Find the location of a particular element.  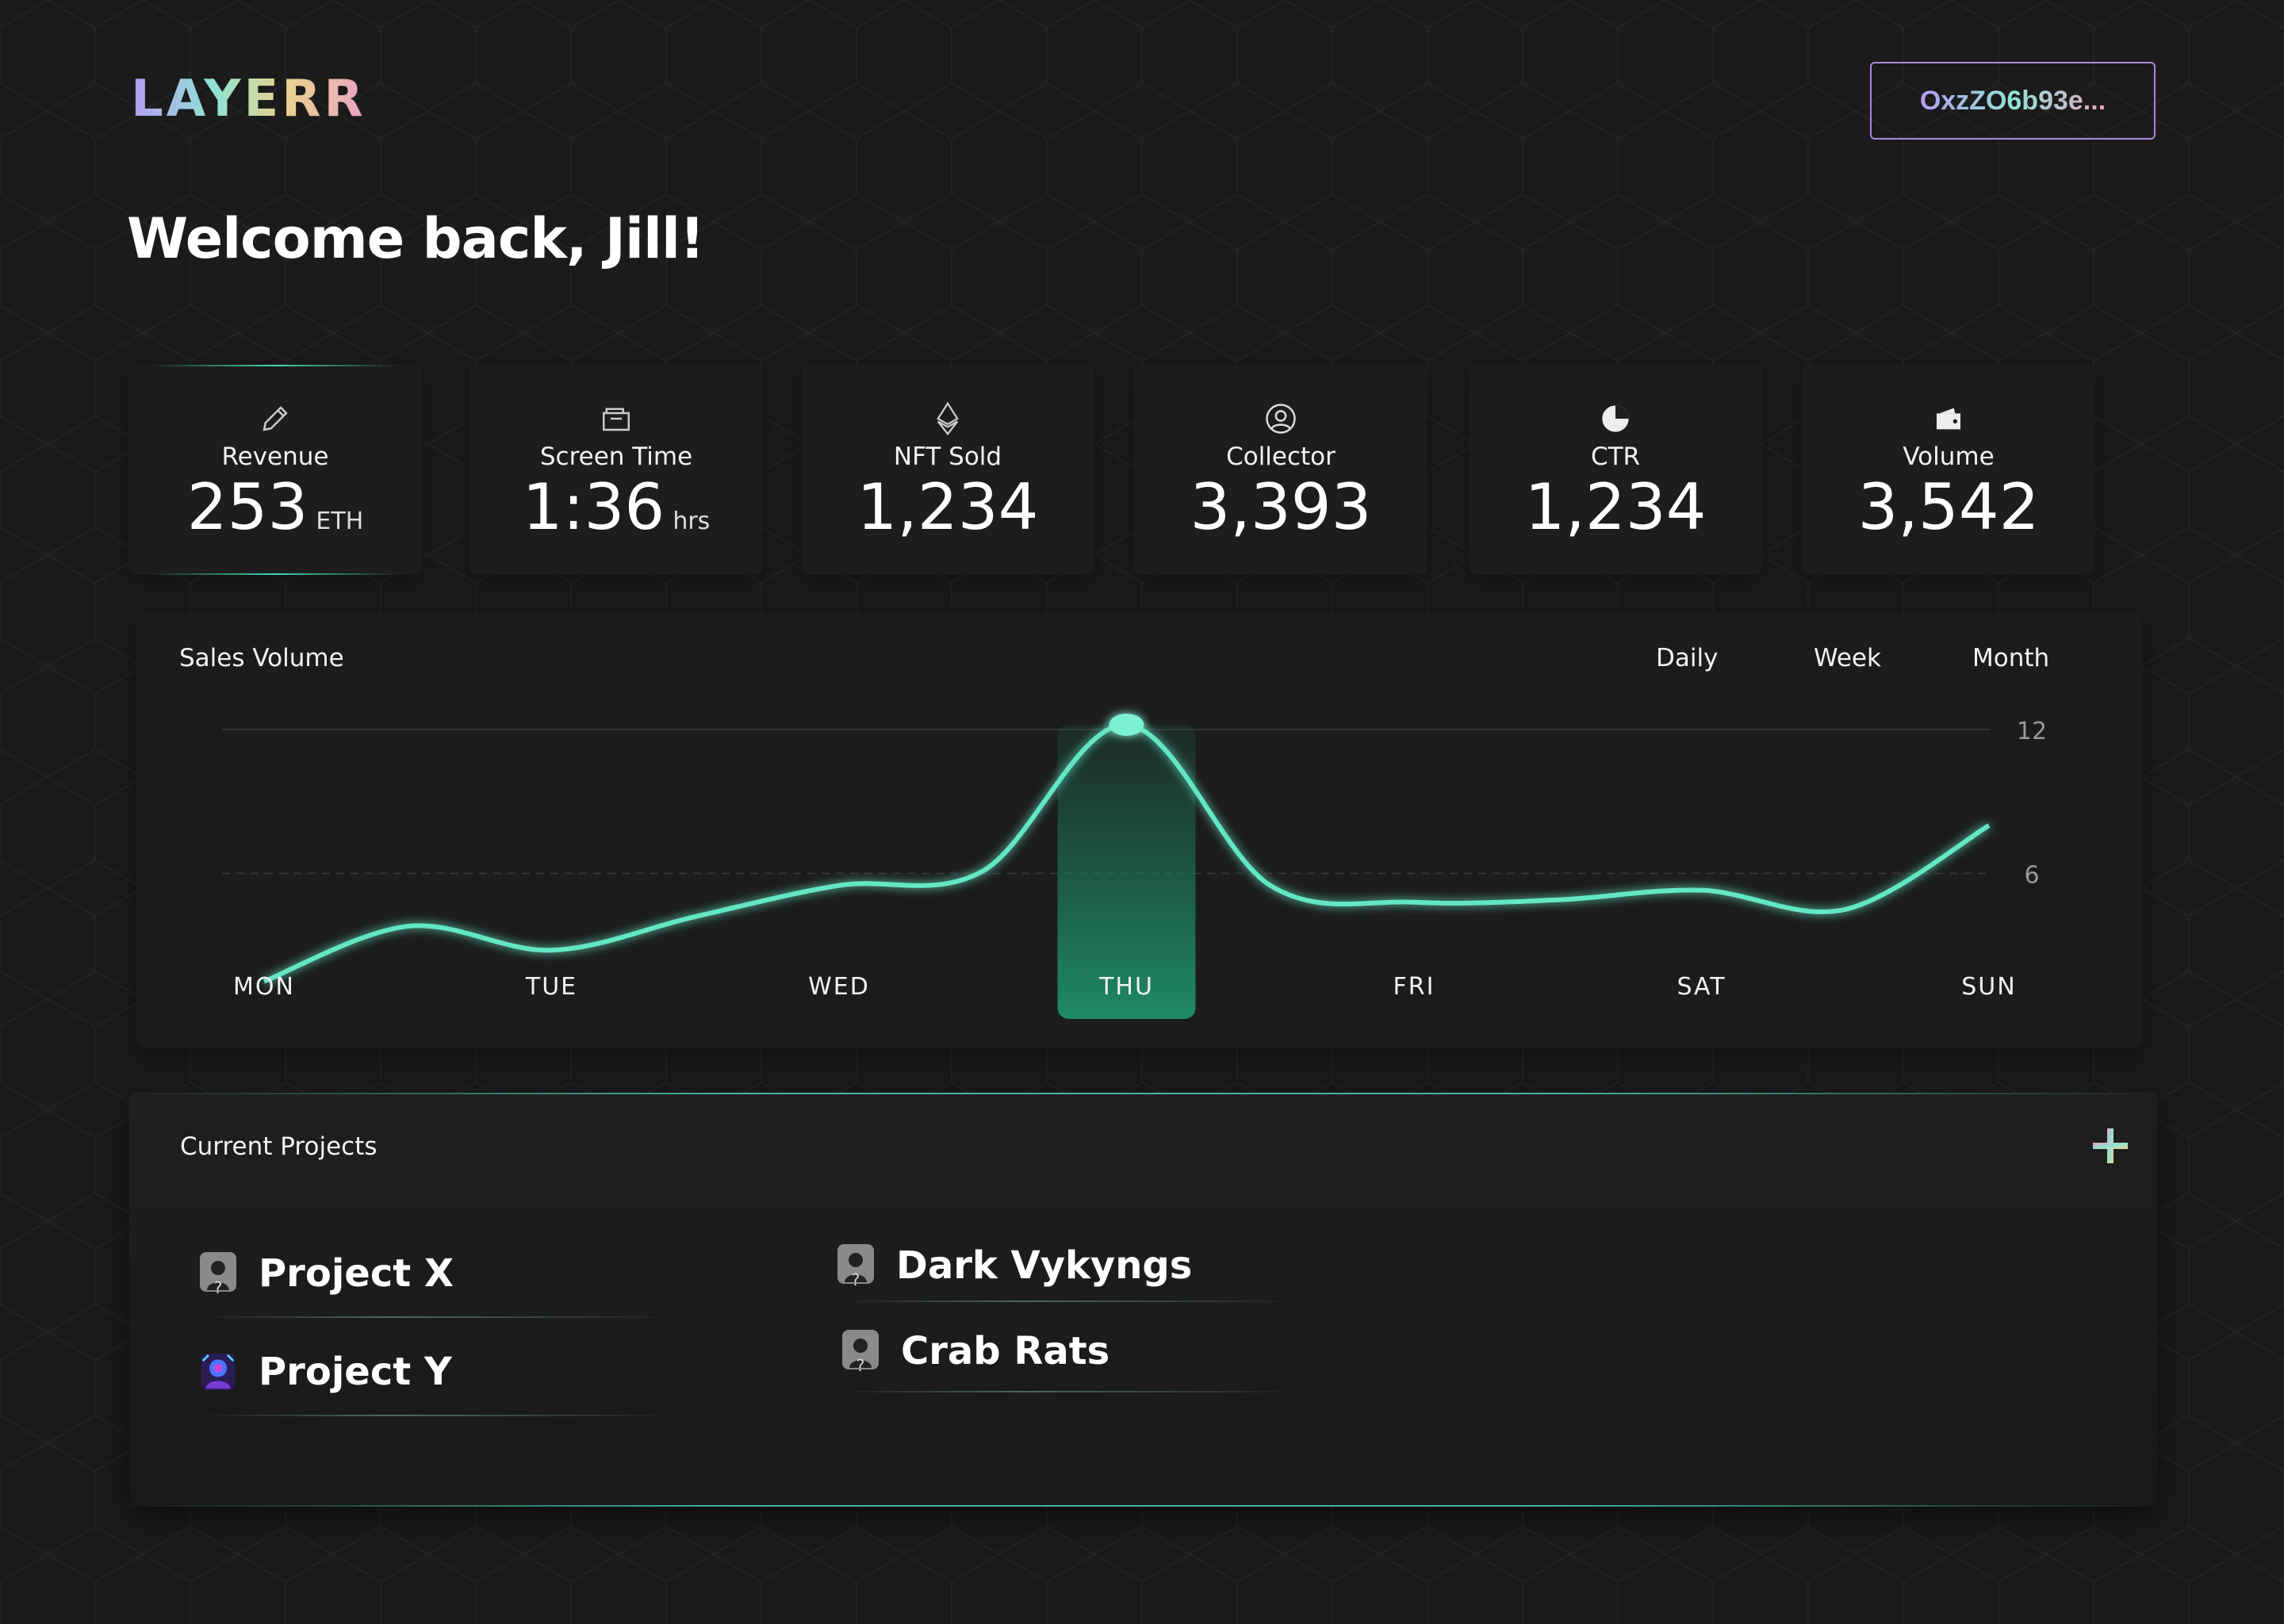

current-projects-title: Current Projects is located at coordinates (278, 1146).